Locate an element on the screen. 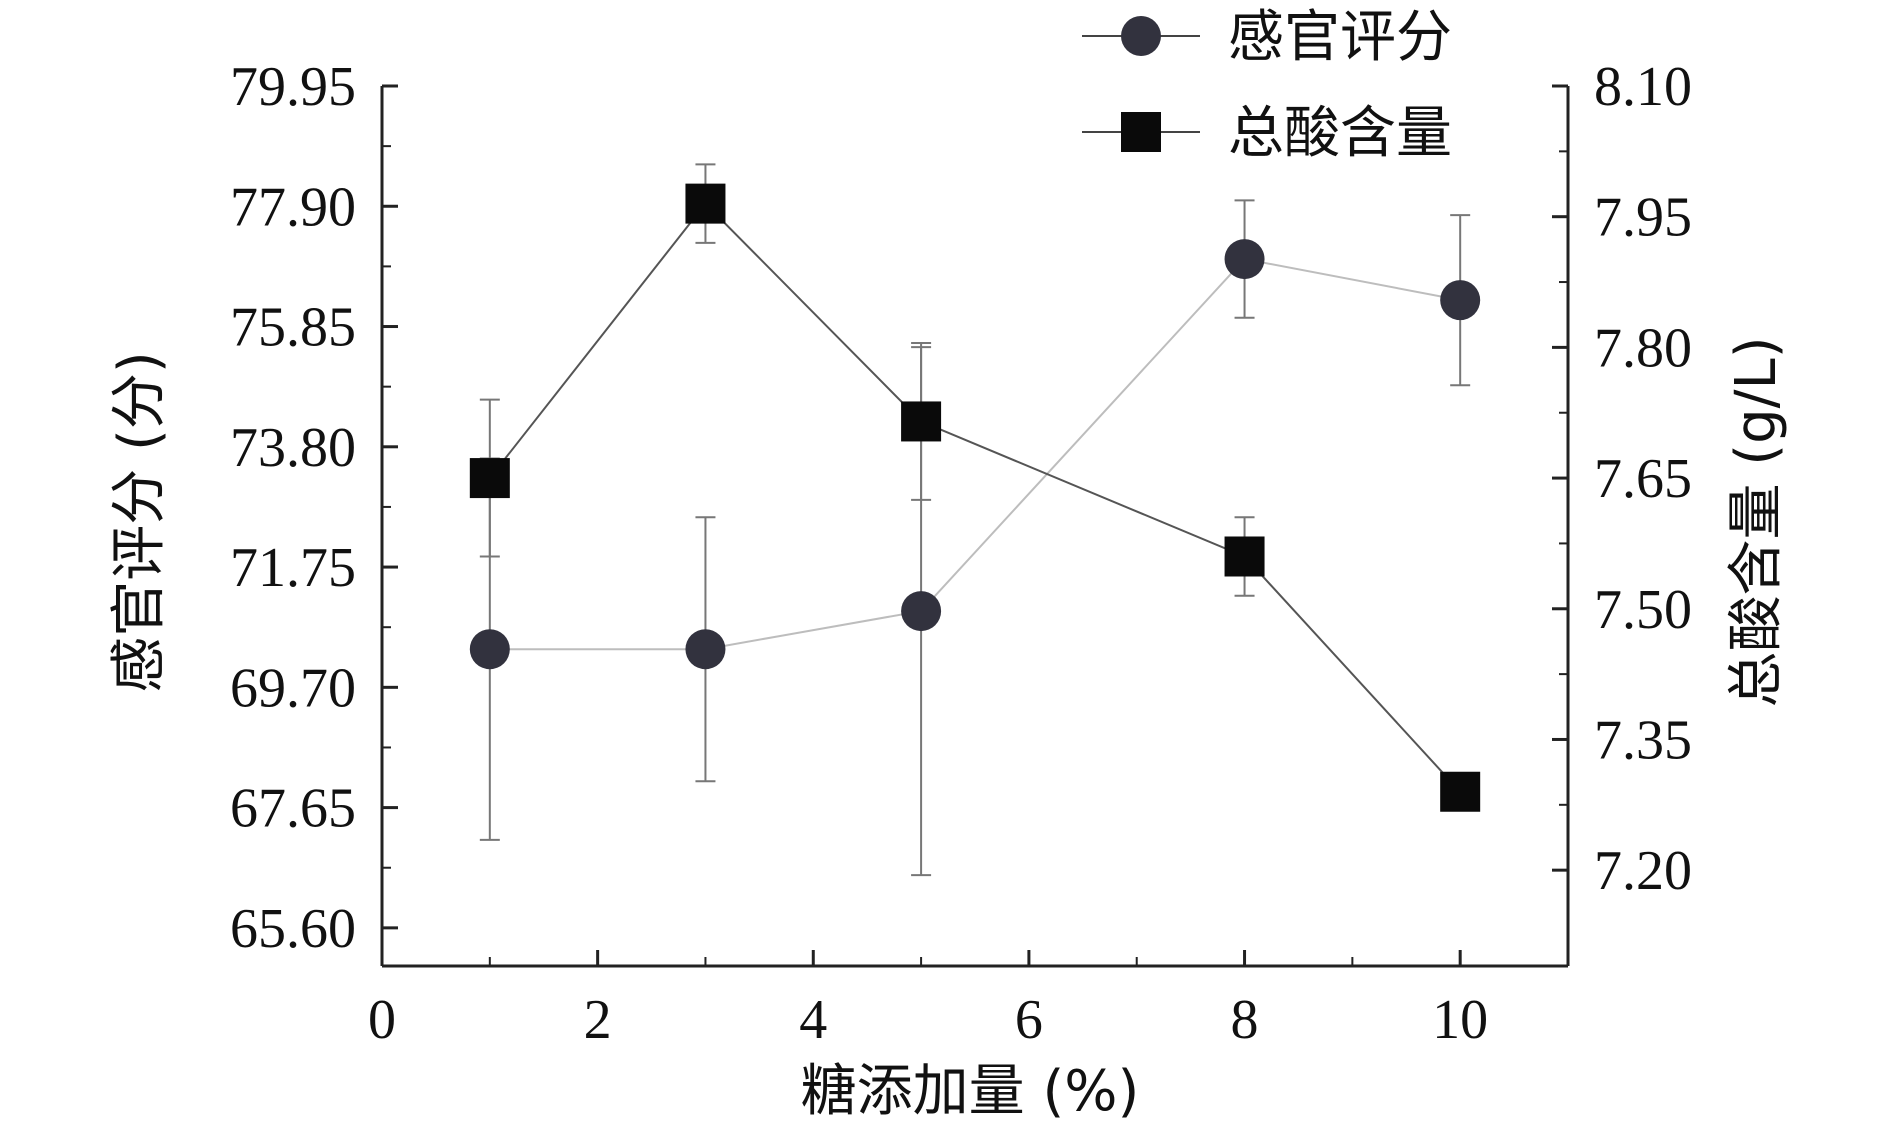  x-tick-label: 4 is located at coordinates (813, 1020).